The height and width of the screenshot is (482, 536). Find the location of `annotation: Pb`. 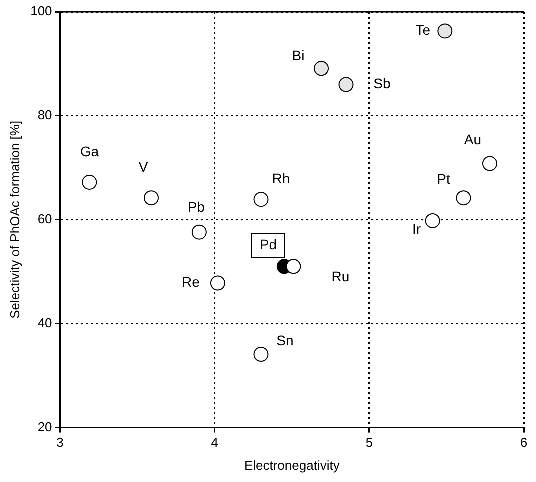

annotation: Pb is located at coordinates (197, 207).